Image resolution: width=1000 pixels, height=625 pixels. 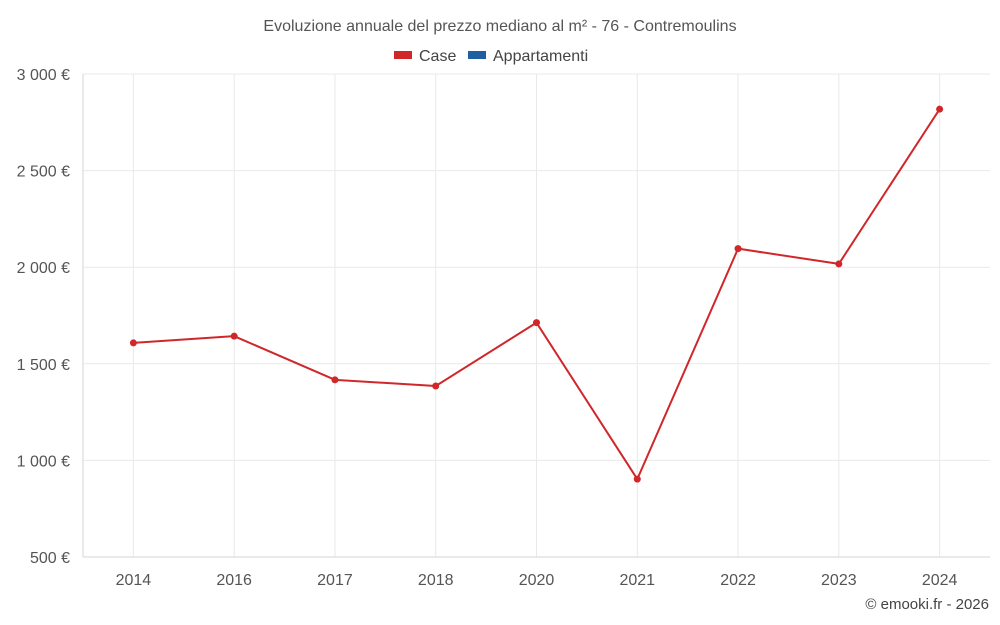 What do you see at coordinates (43, 75) in the screenshot?
I see `y-tick-label: 3 000 €` at bounding box center [43, 75].